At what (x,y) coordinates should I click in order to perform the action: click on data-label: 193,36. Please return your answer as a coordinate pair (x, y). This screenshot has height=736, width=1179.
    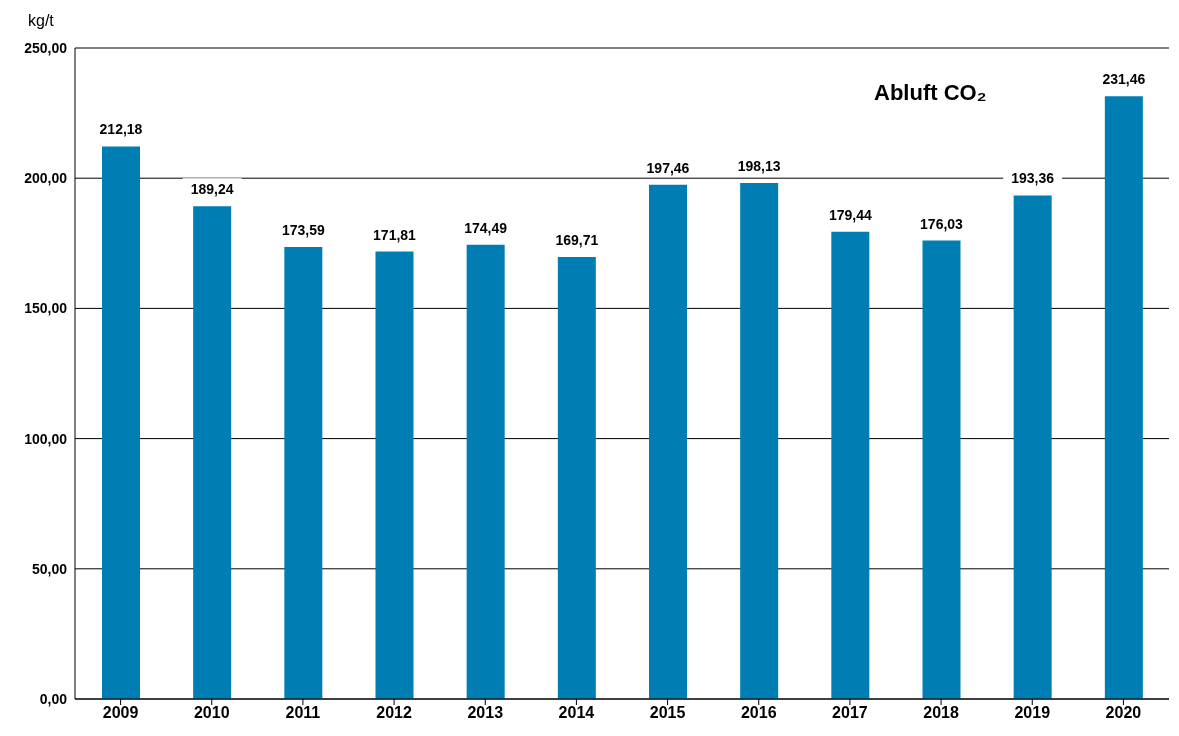
    Looking at the image, I should click on (1033, 178).